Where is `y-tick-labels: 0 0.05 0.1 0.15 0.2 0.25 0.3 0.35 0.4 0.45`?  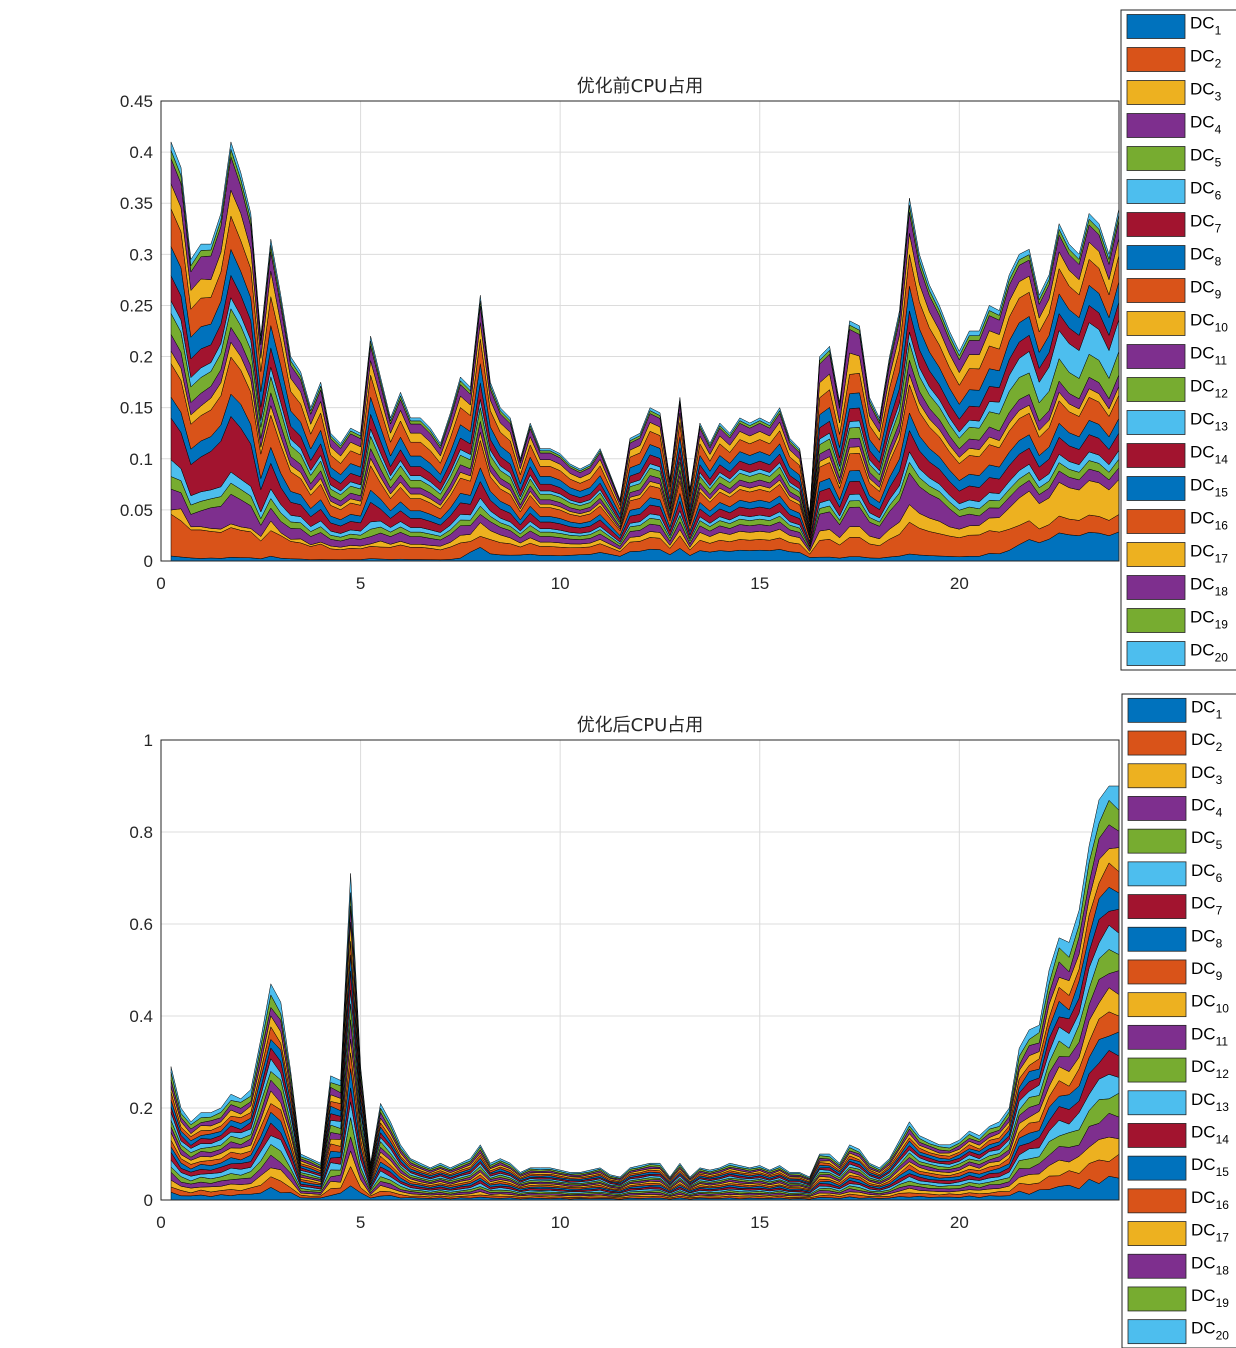 y-tick-labels: 0 0.05 0.1 0.15 0.2 0.25 0.3 0.35 0.4 0.45 is located at coordinates (136, 331).